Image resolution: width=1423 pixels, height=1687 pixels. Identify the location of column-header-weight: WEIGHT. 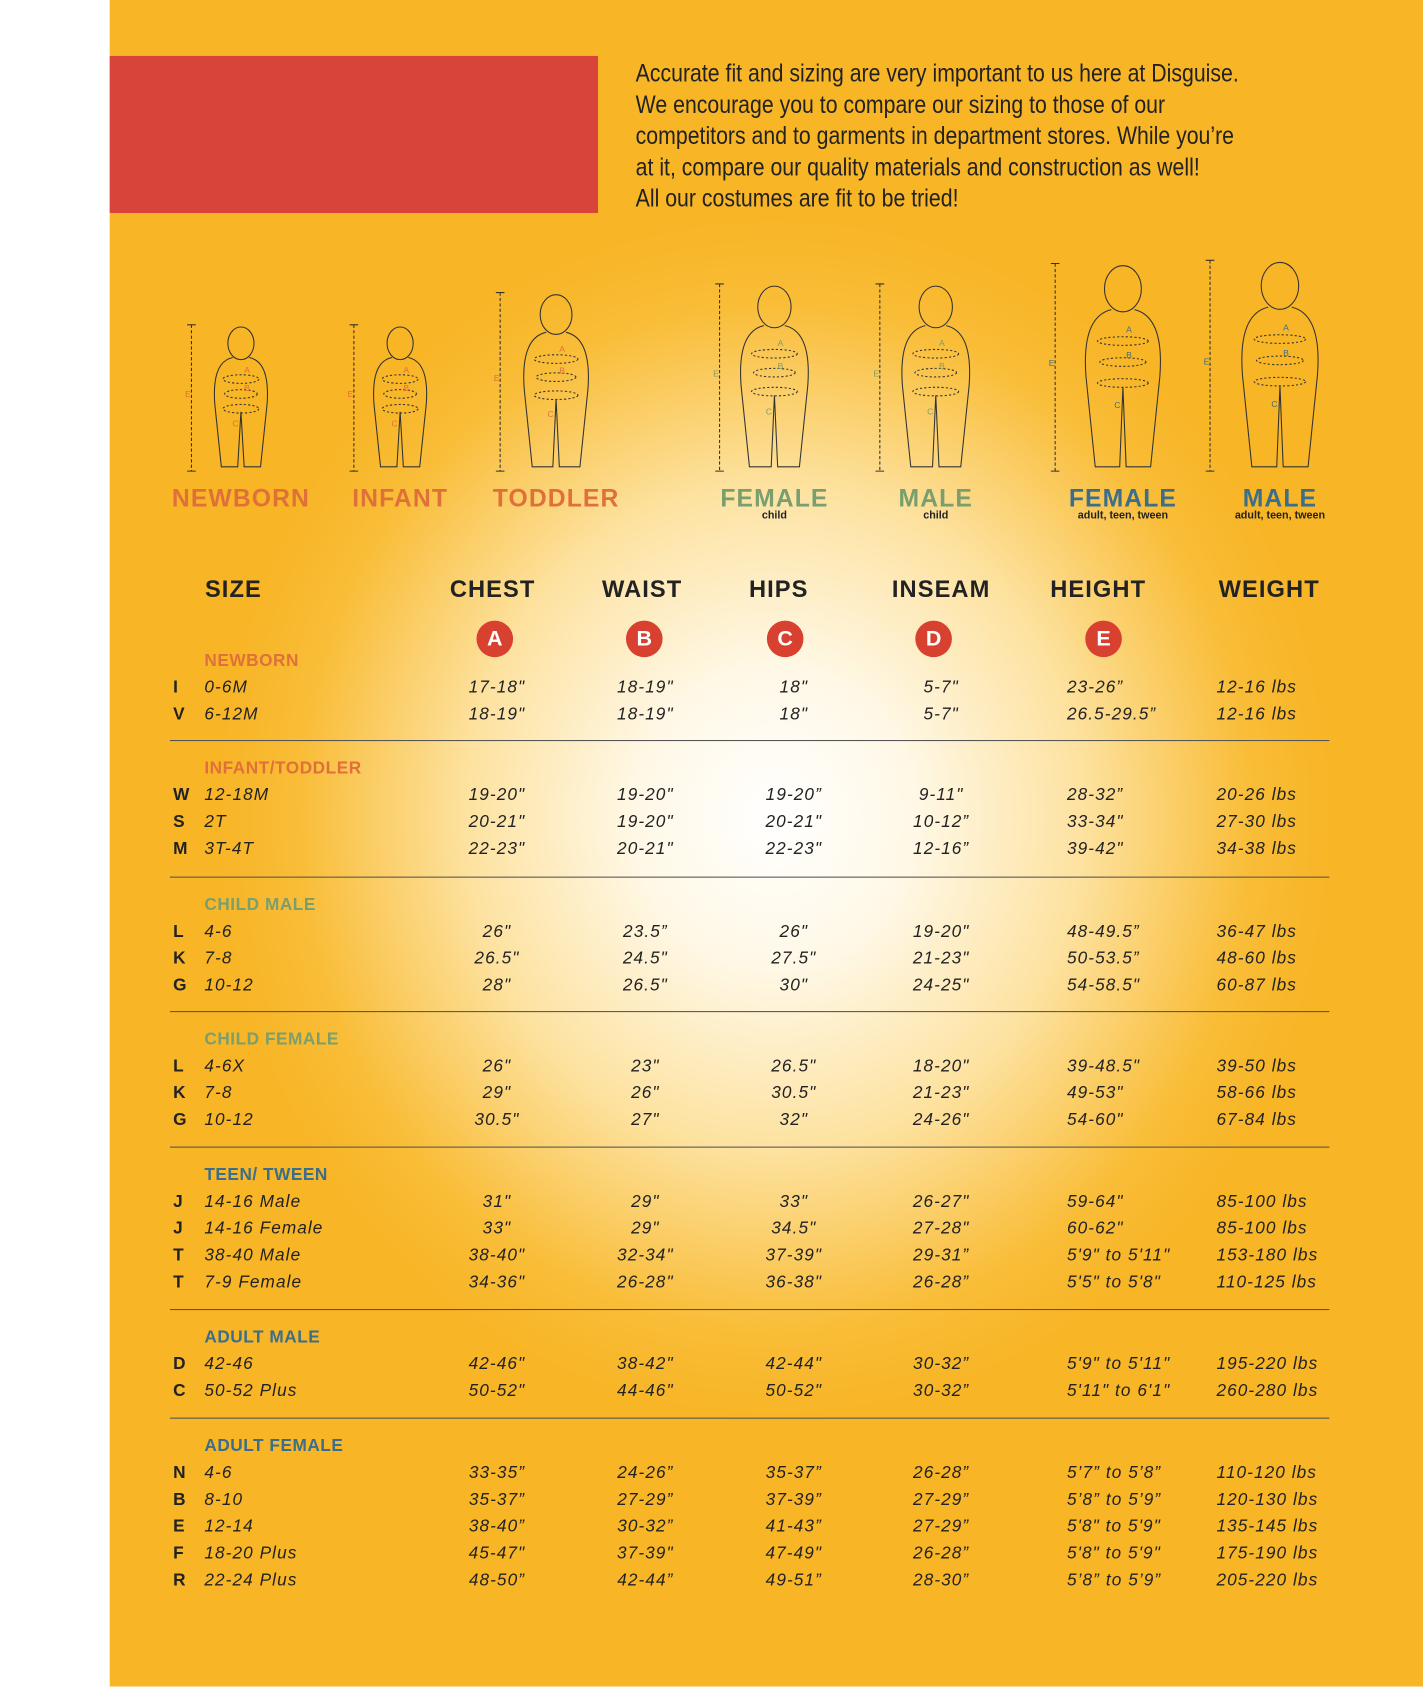
(1269, 589).